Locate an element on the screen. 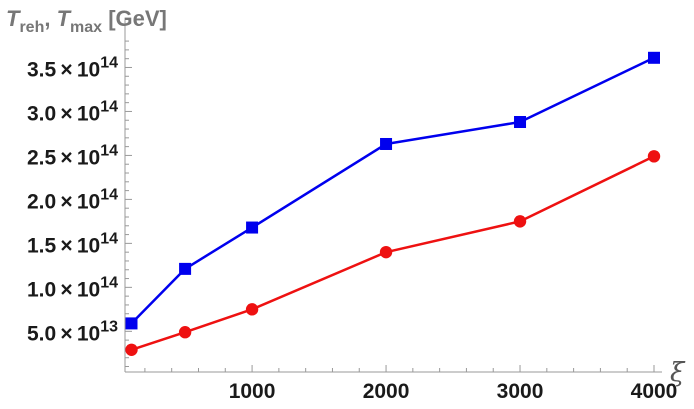  y-tick-label: 2.5 × 10¹⁴ is located at coordinates (72, 155).